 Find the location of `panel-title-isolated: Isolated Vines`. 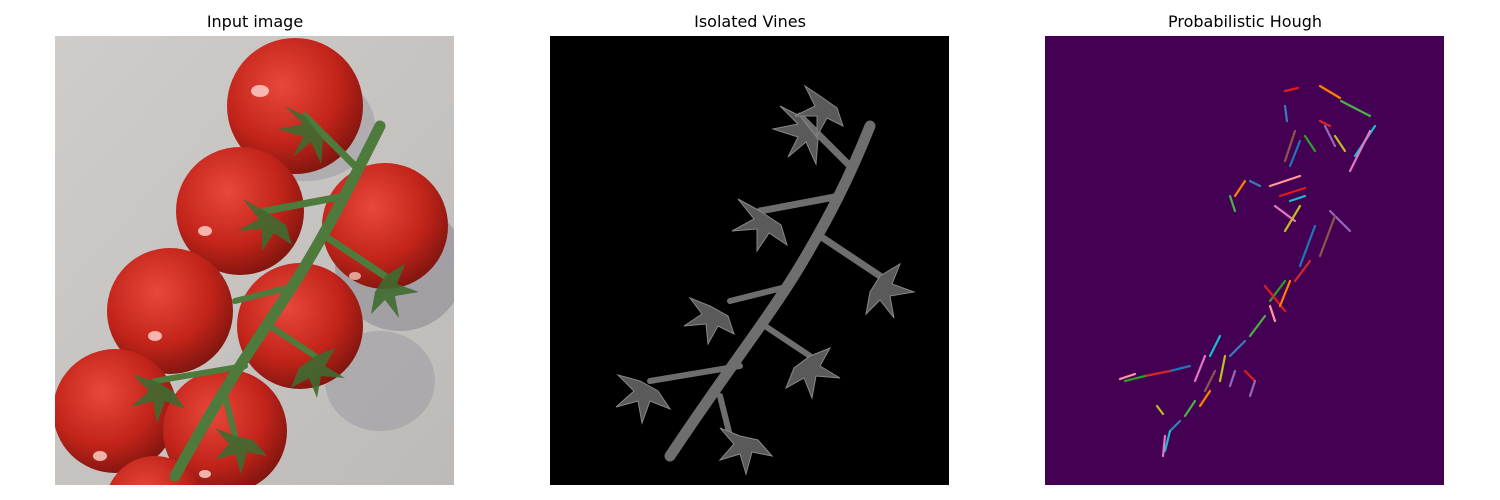

panel-title-isolated: Isolated Vines is located at coordinates (750, 21).